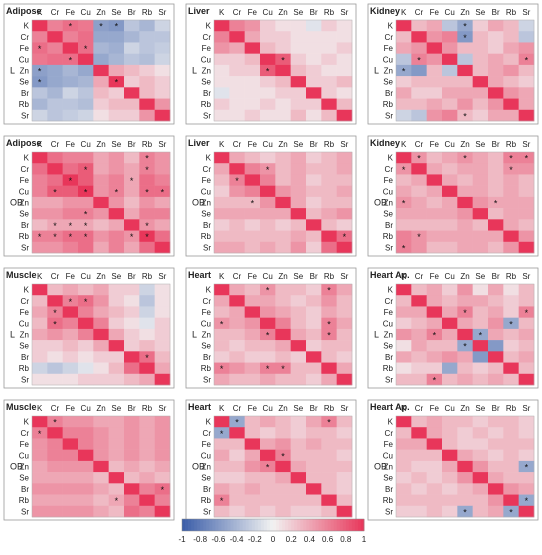 This screenshot has height=555, width=542. I want to click on colorbar-tick-label: -0.4, so click(237, 539).